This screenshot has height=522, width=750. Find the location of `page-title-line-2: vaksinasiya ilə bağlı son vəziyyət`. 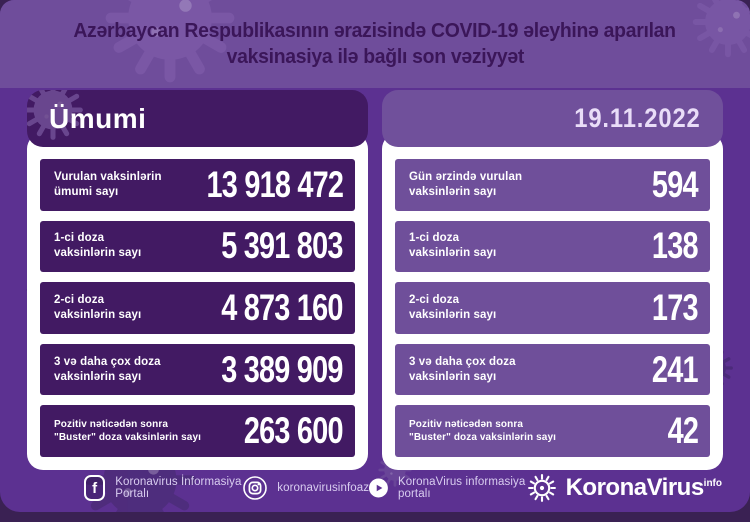

page-title-line-2: vaksinasiya ilə bağlı son vəziyyət is located at coordinates (375, 57).